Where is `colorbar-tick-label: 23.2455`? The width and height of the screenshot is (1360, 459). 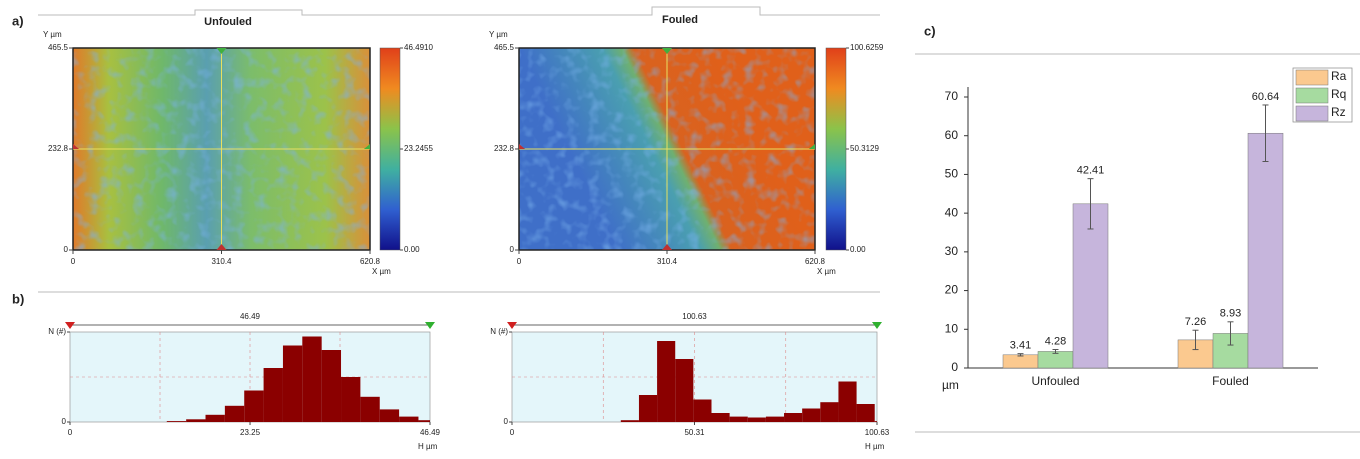
colorbar-tick-label: 23.2455 is located at coordinates (418, 148).